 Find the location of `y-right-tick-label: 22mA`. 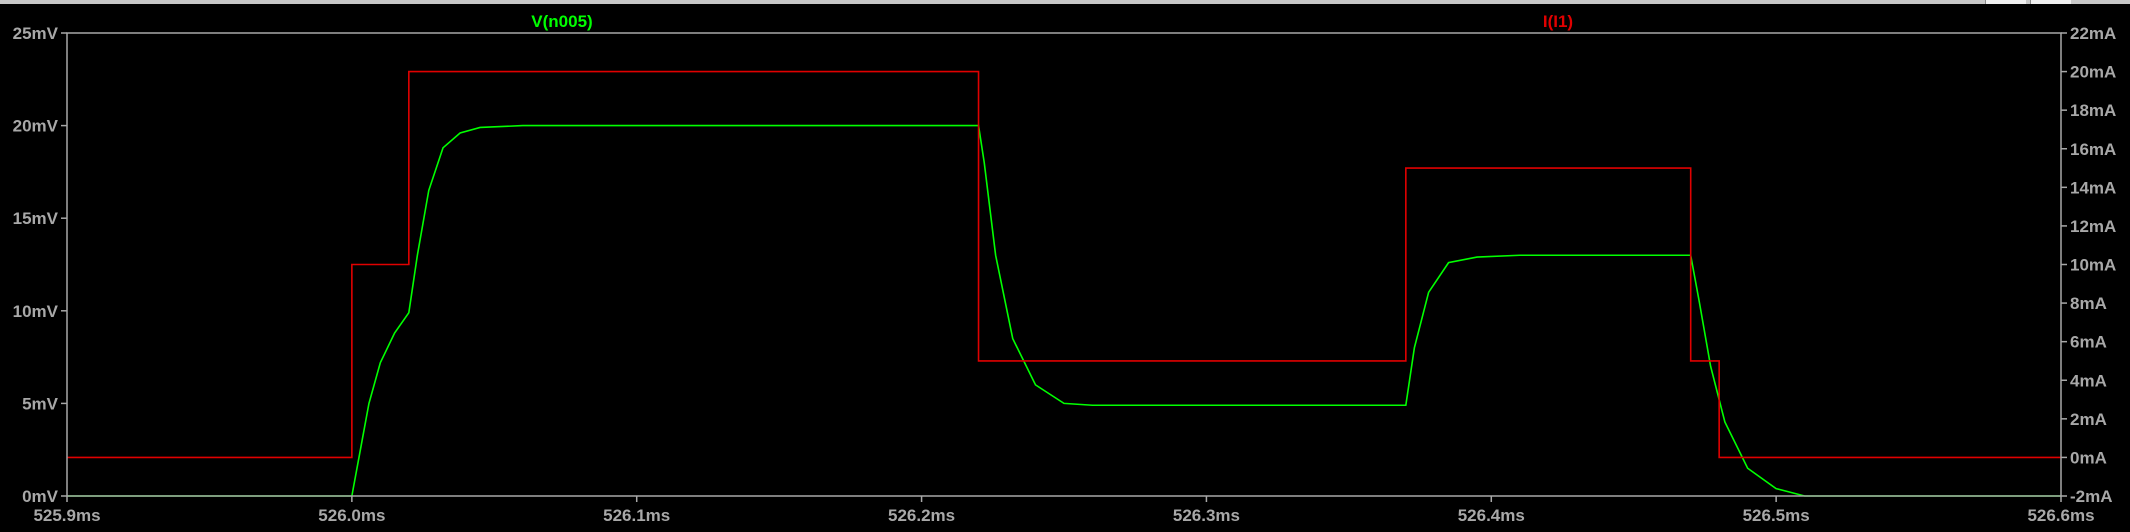

y-right-tick-label: 22mA is located at coordinates (2093, 33).